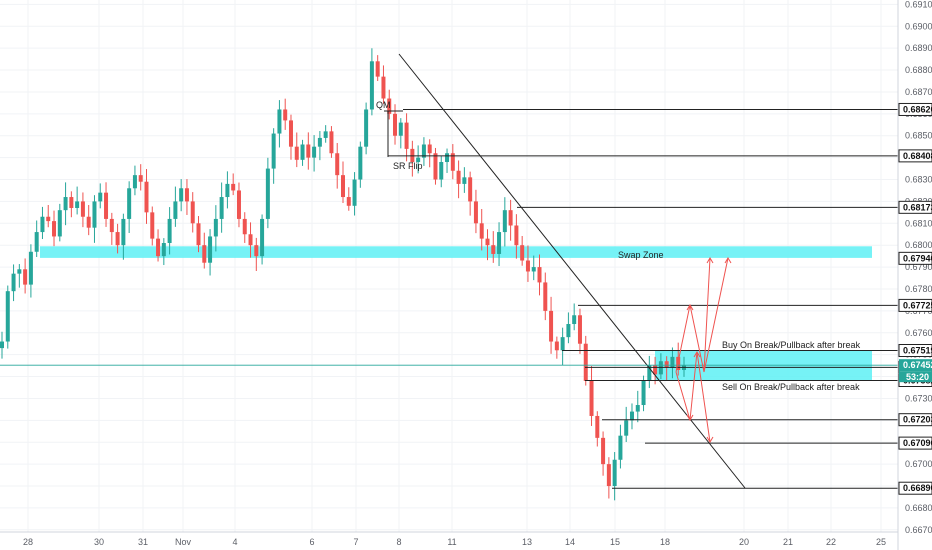 This screenshot has height=550, width=932. What do you see at coordinates (355, 542) in the screenshot?
I see `time-tick-label: 7` at bounding box center [355, 542].